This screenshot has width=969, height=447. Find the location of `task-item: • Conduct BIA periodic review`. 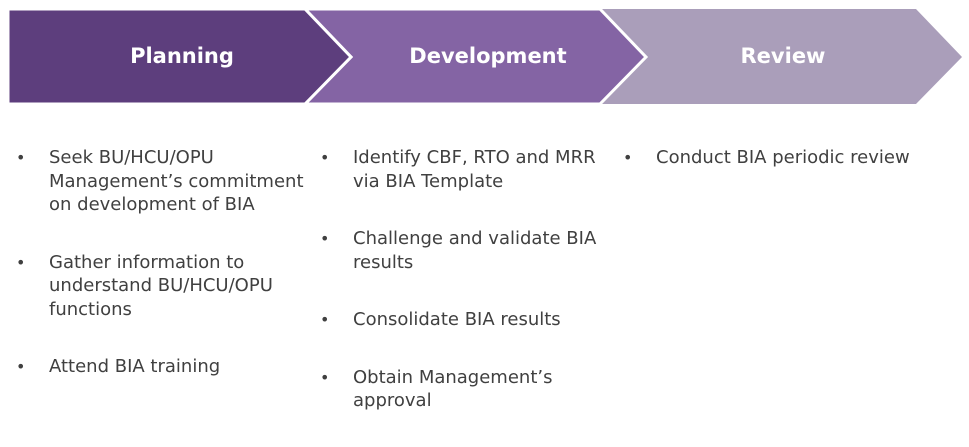

task-item: • Conduct BIA periodic review is located at coordinates (771, 158).